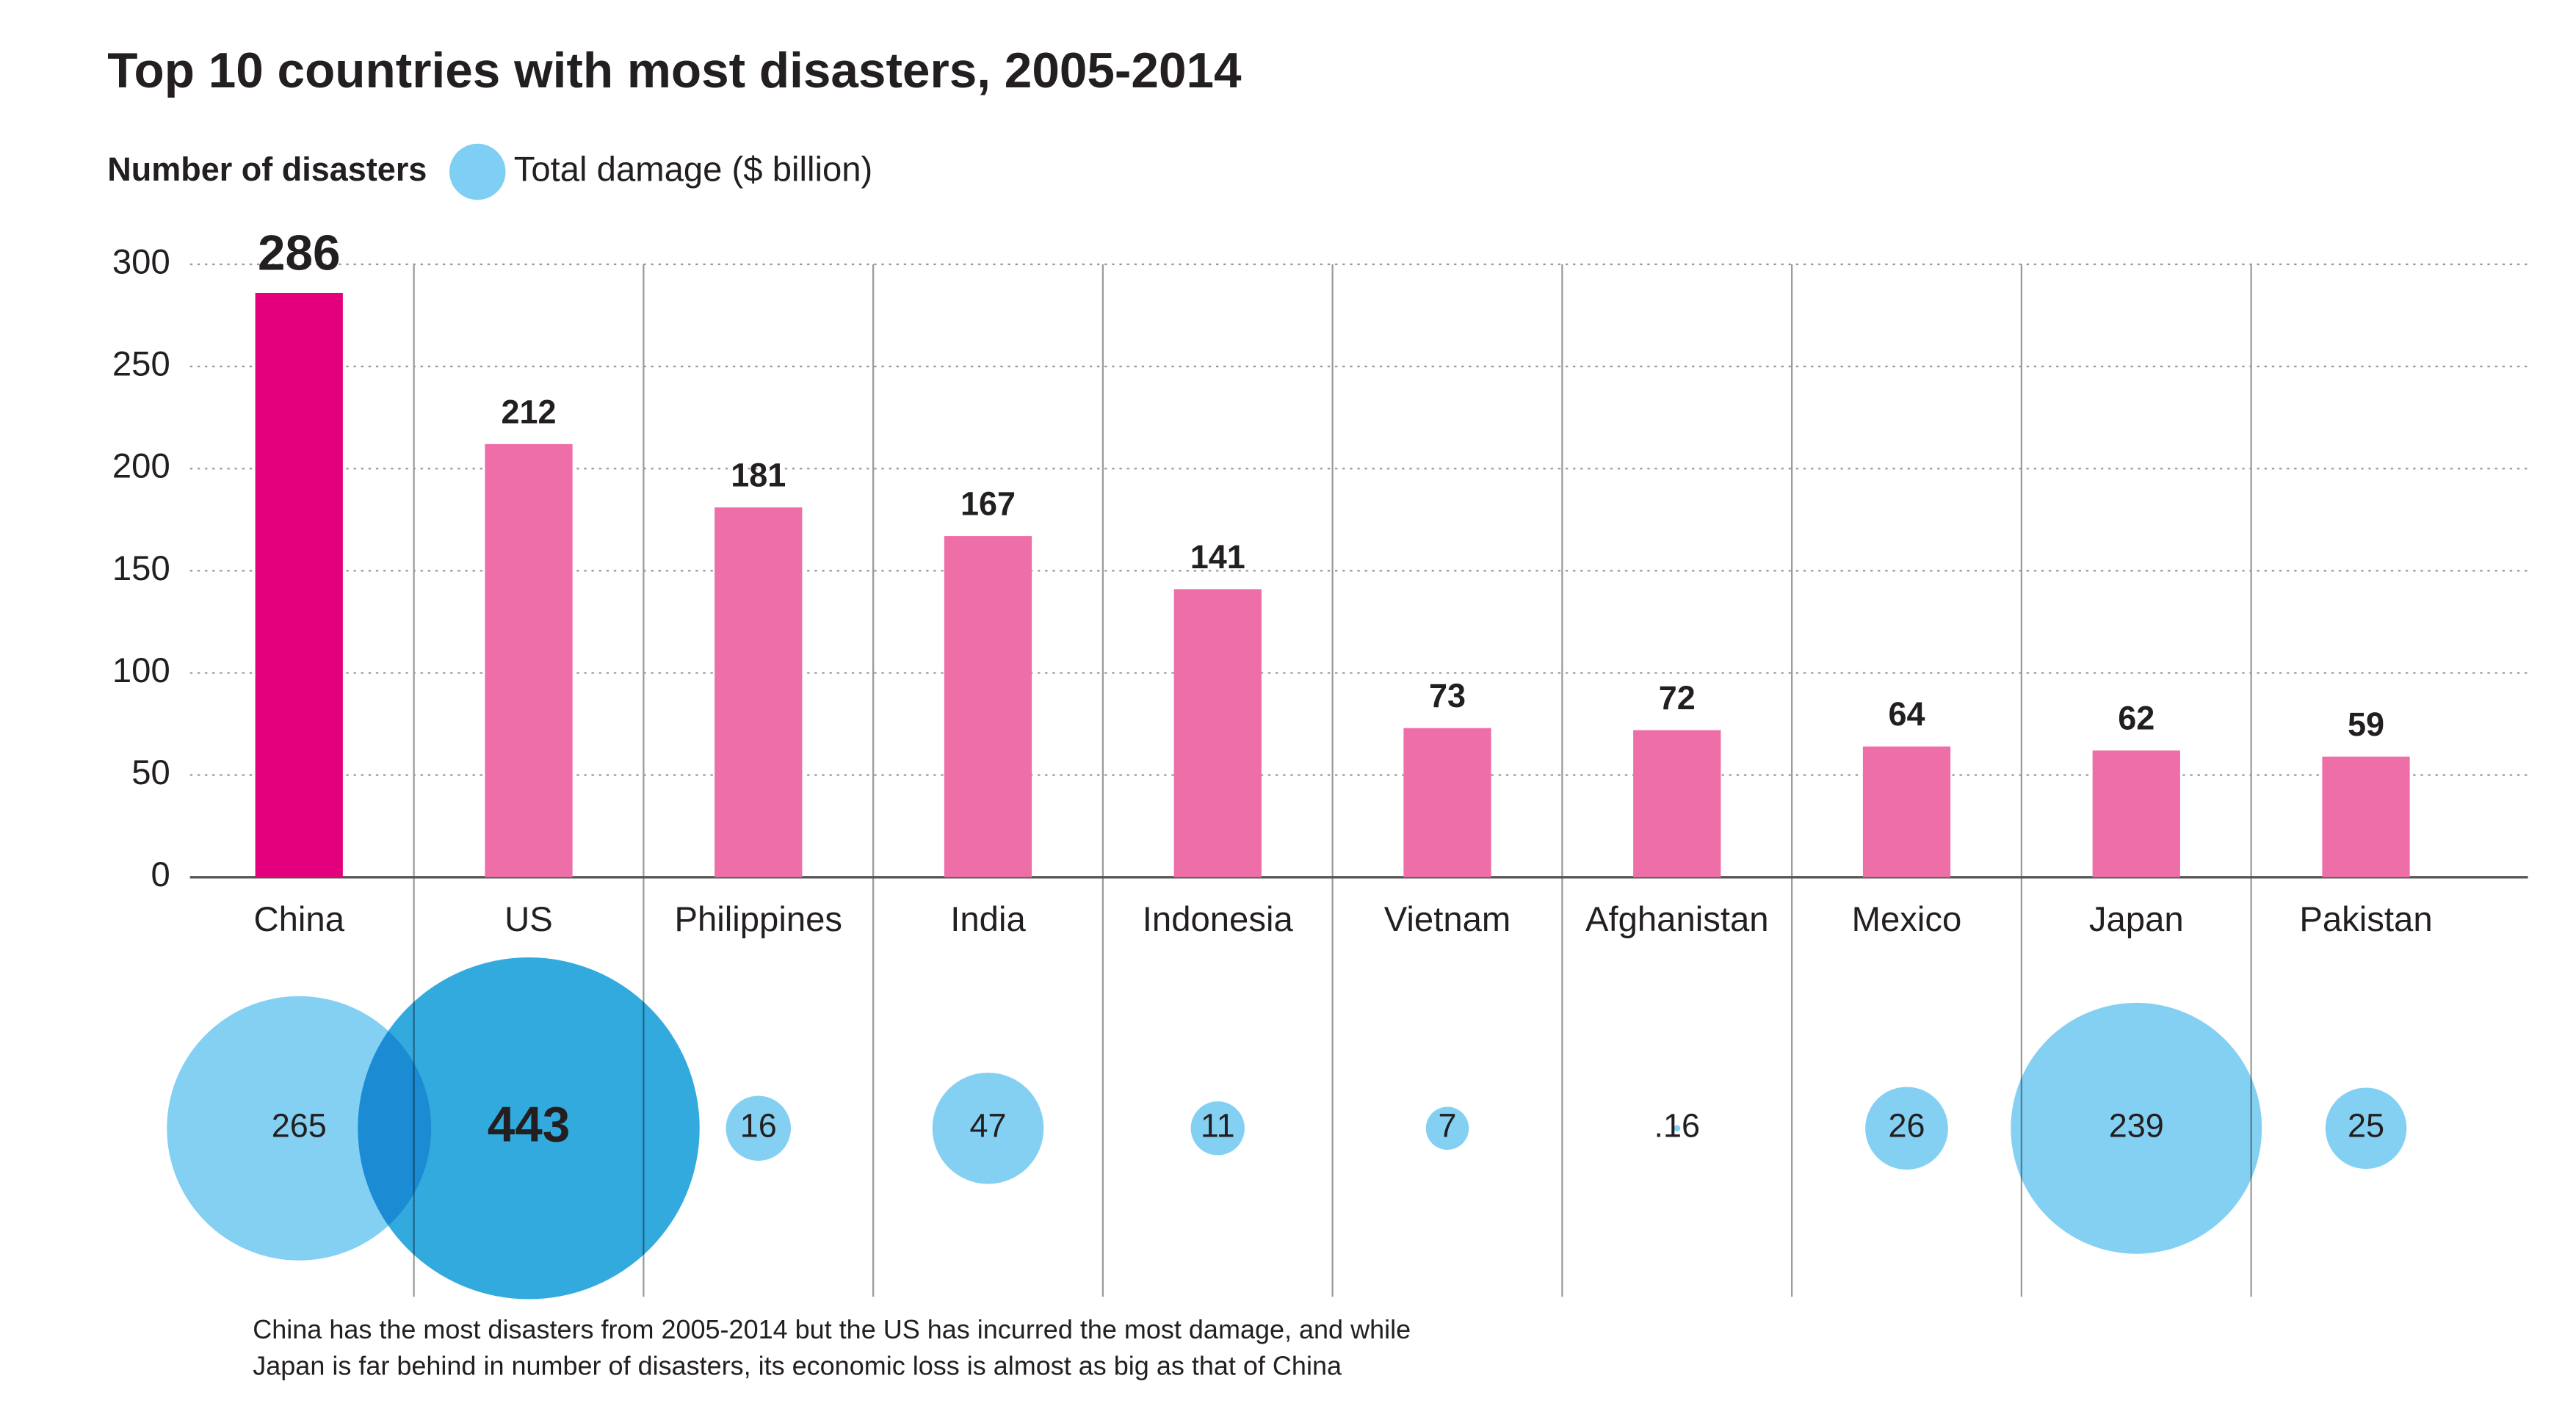  I want to click on data-label: 141, so click(1217, 557).